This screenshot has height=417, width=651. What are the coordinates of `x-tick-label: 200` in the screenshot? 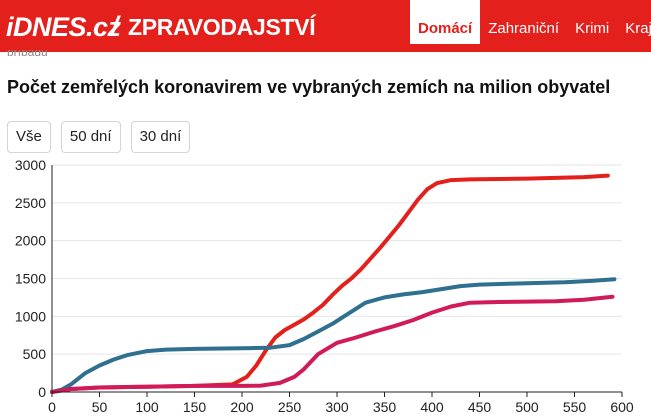 It's located at (242, 407).